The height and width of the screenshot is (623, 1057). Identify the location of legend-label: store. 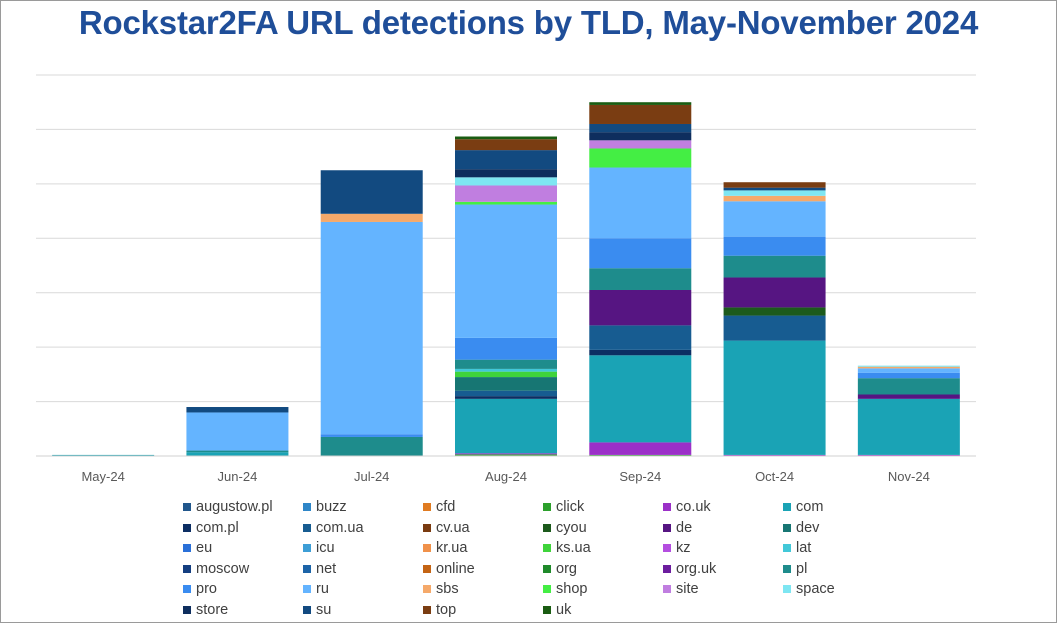
(212, 609).